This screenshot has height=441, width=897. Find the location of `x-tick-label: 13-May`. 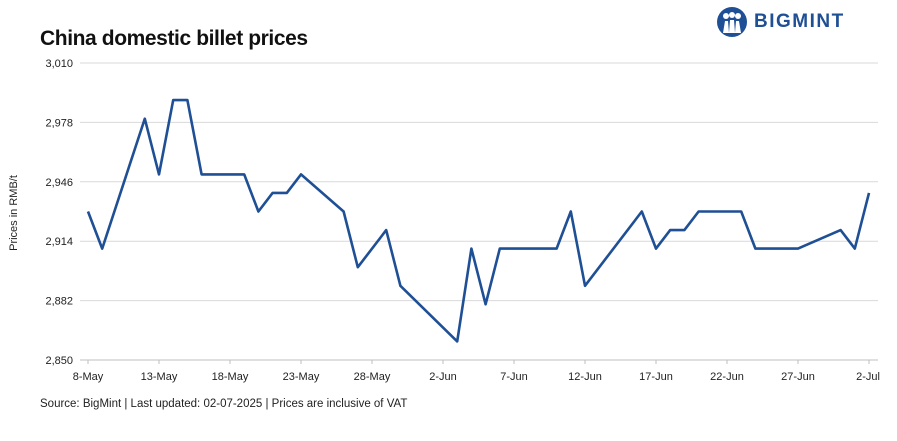

x-tick-label: 13-May is located at coordinates (159, 377).